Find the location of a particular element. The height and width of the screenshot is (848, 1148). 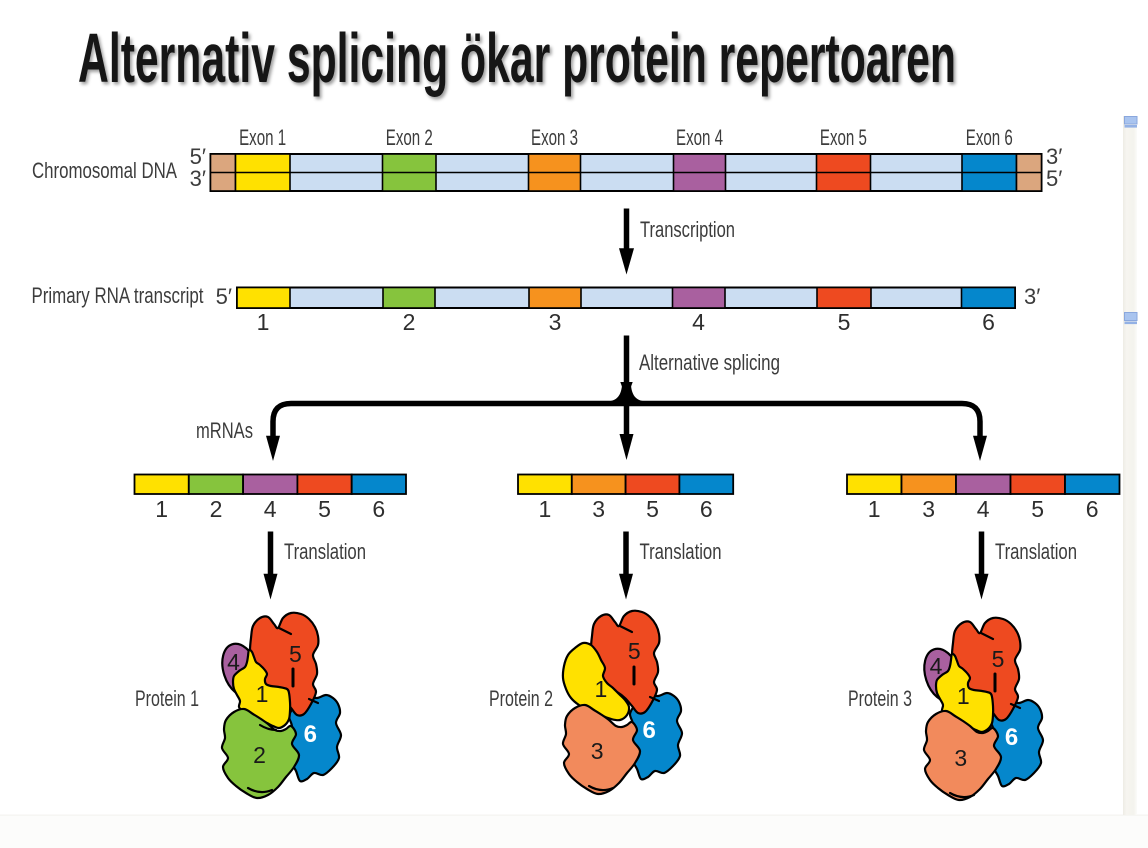

svg-text: Primary RNA transcript is located at coordinates (118, 295).